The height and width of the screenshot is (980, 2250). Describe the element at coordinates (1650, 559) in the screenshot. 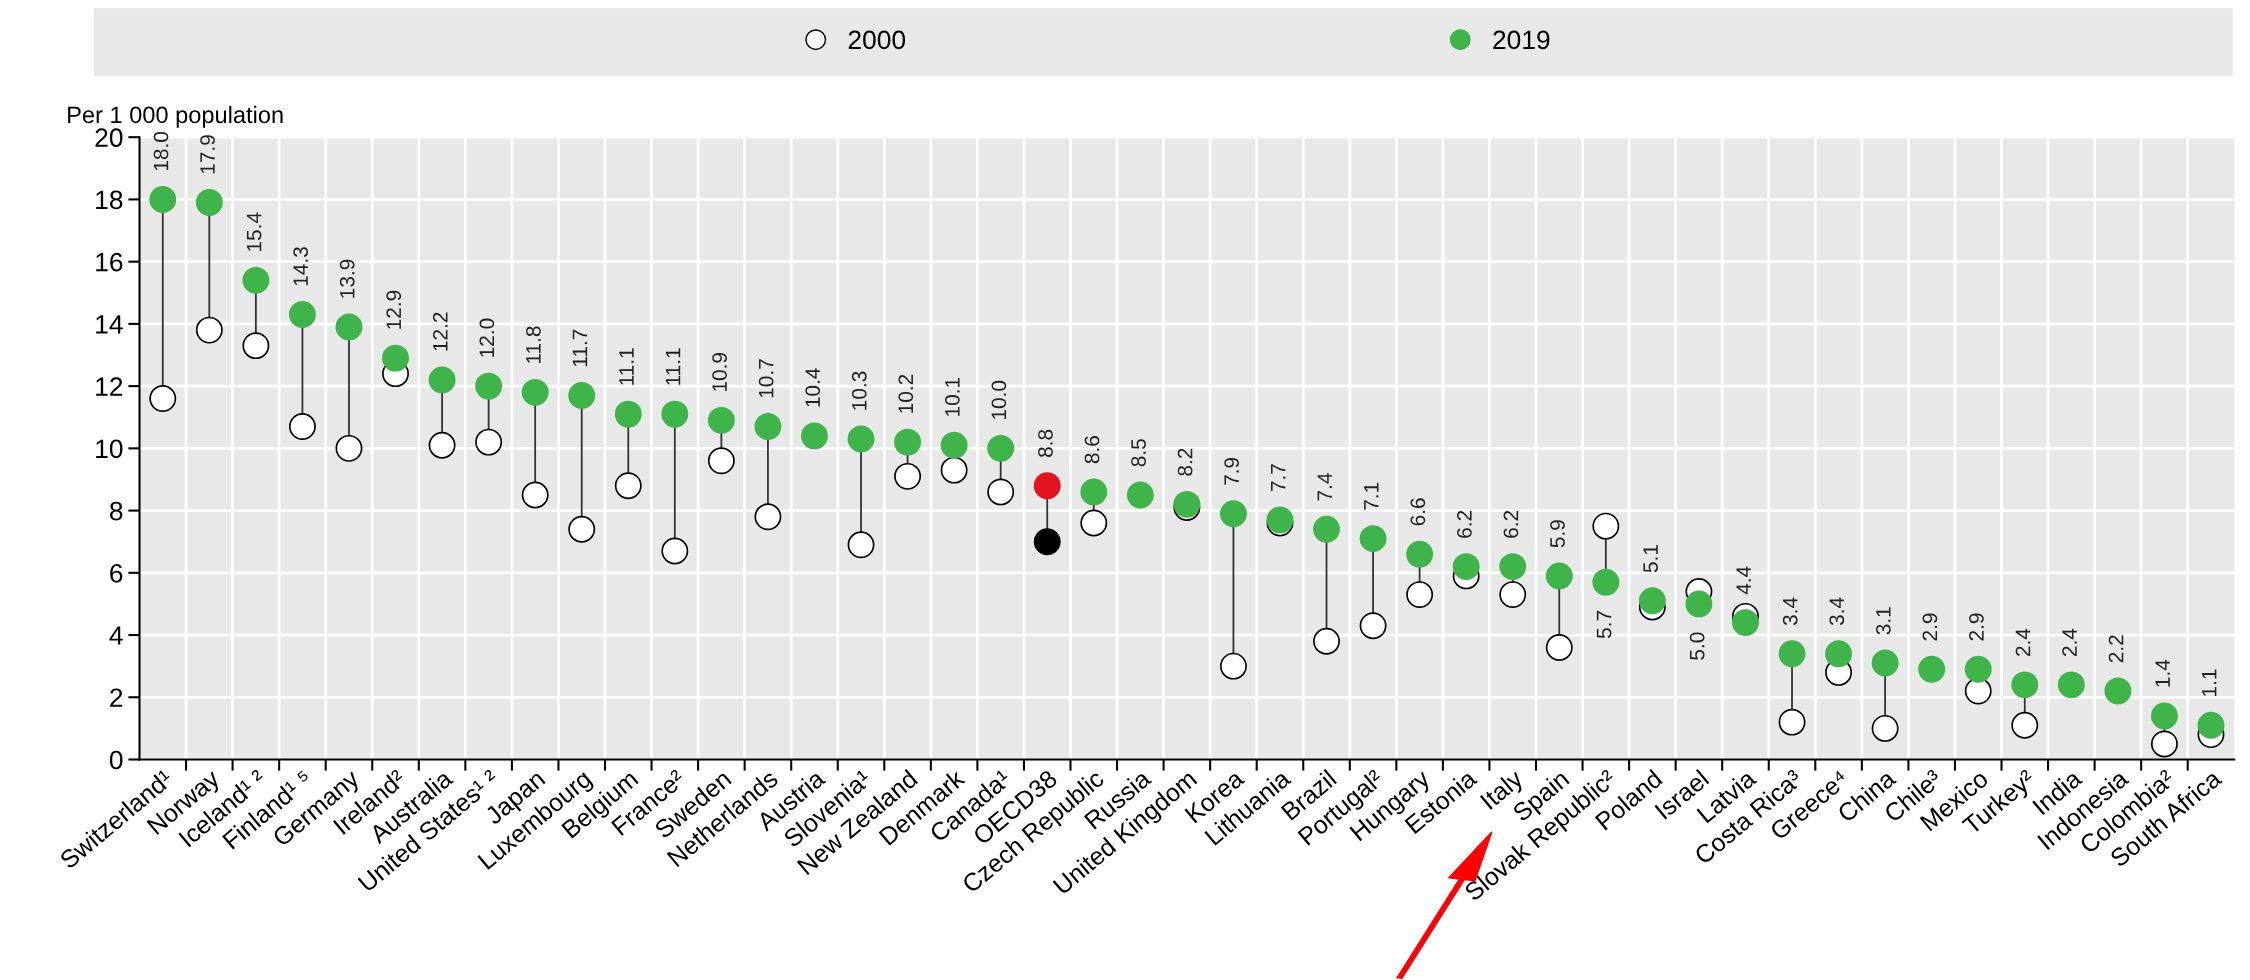

I see `data-label: 5.1` at that location.